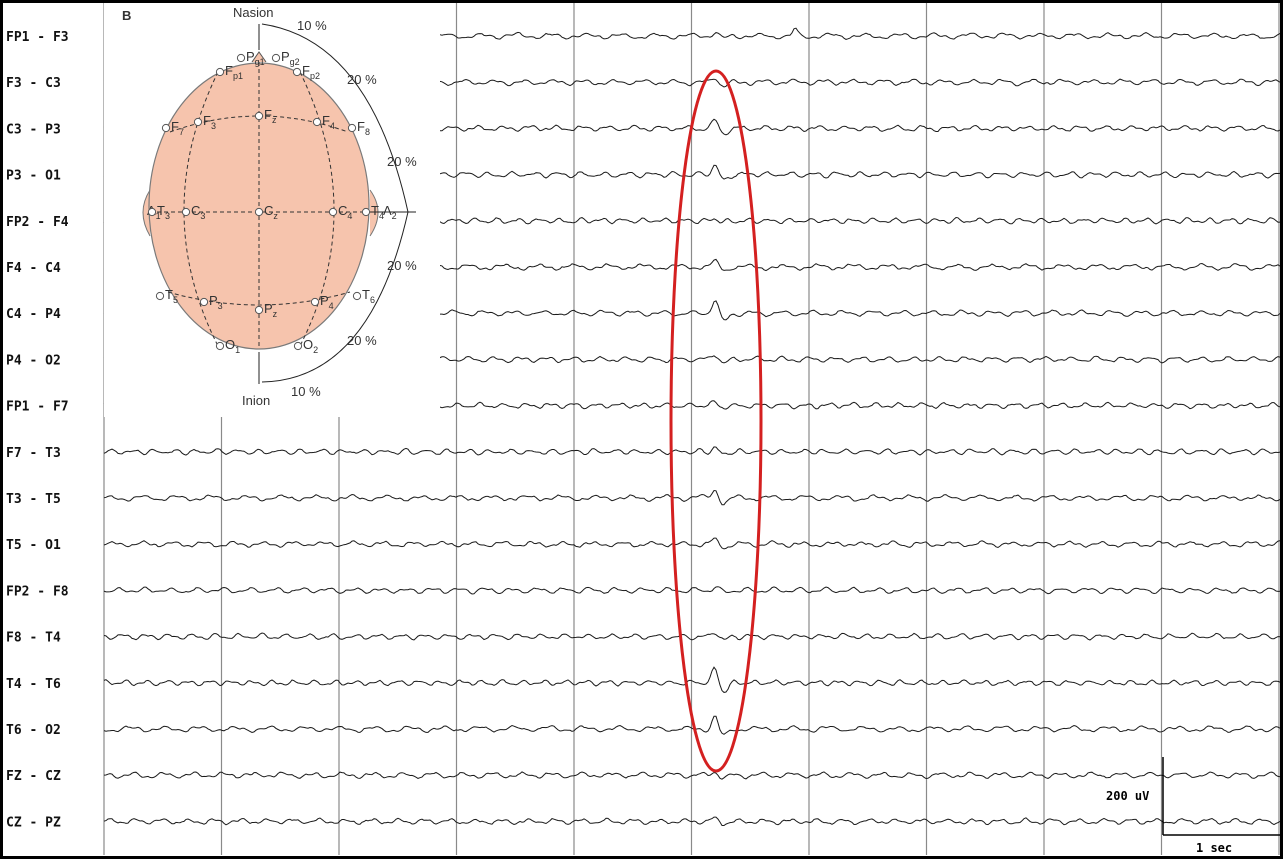 This screenshot has height=859, width=1283. I want to click on electrode-o1, so click(220, 346).